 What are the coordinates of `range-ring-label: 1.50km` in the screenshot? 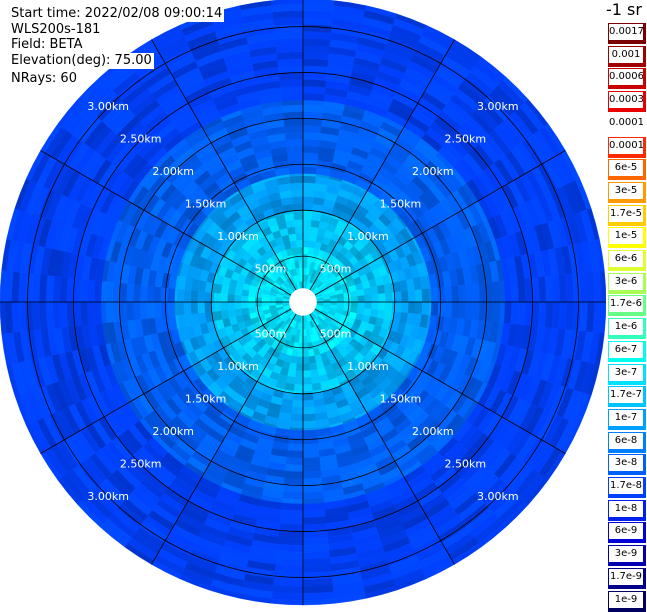 It's located at (206, 204).